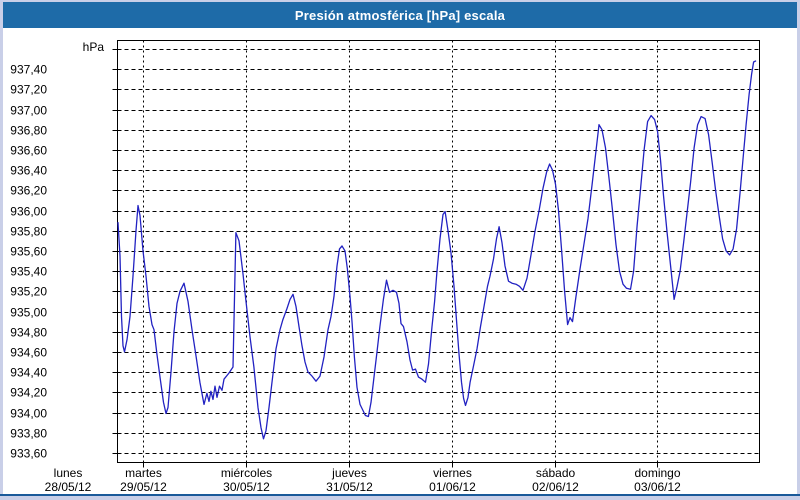  I want to click on x-date-label: 01/06/12, so click(452, 487).